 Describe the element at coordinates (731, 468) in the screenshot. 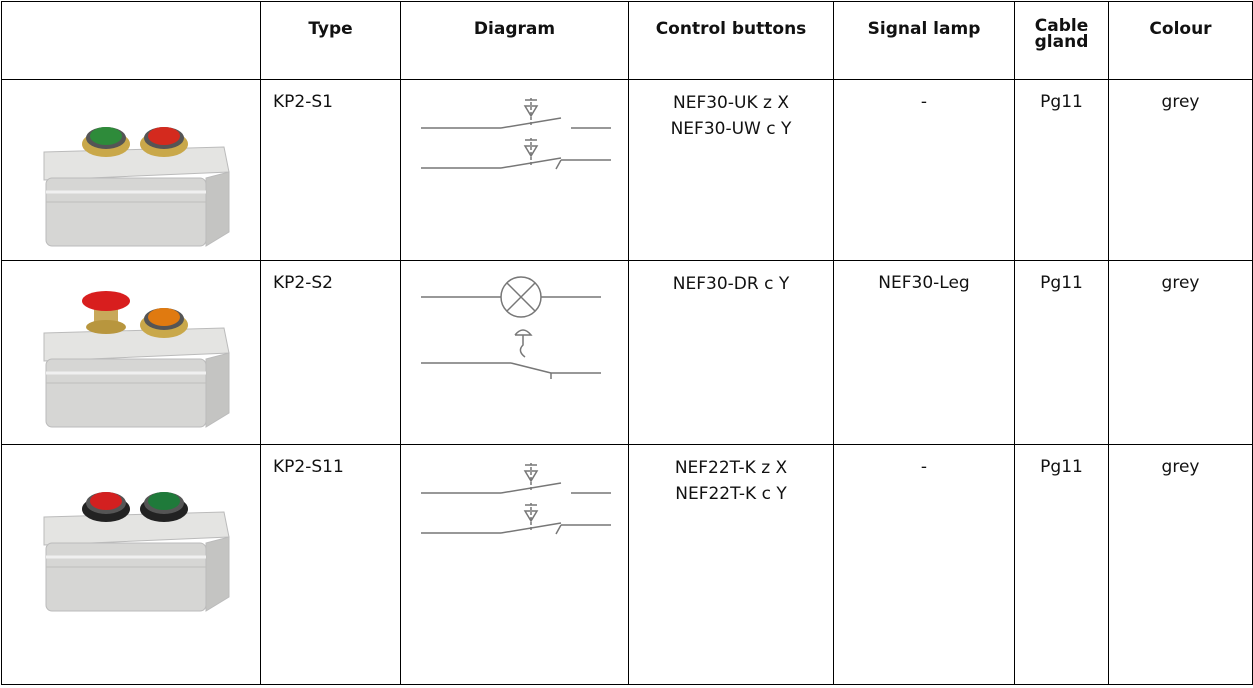

I see `control-button: NEF22T-K z X` at that location.